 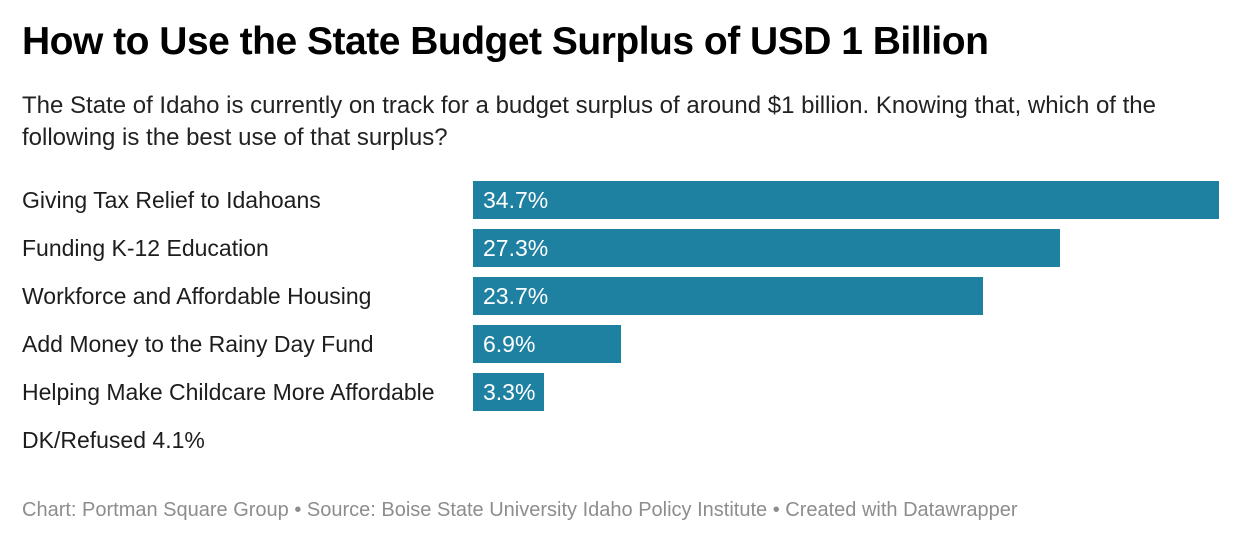 I want to click on chart-row: Workforce and Affordable Housing 23.7%, so click(x=620, y=296).